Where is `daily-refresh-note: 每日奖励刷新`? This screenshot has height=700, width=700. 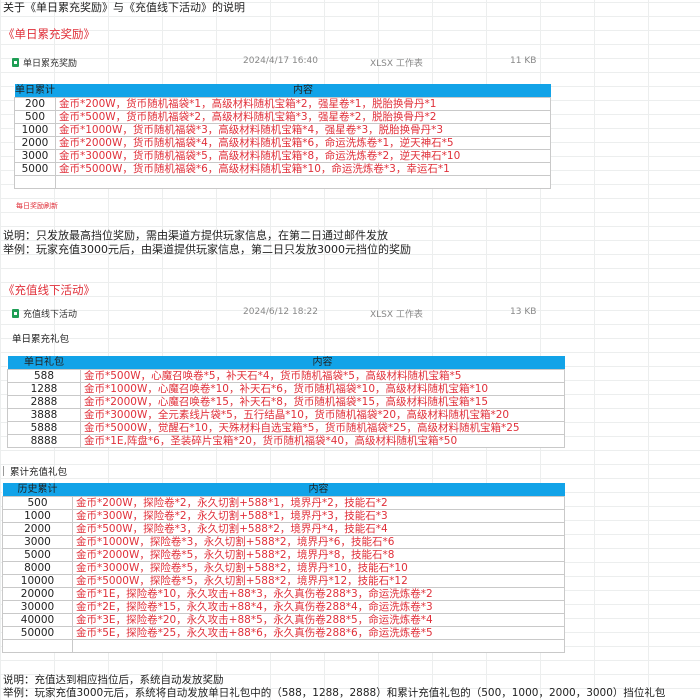
daily-refresh-note: 每日奖励刷新 is located at coordinates (37, 206).